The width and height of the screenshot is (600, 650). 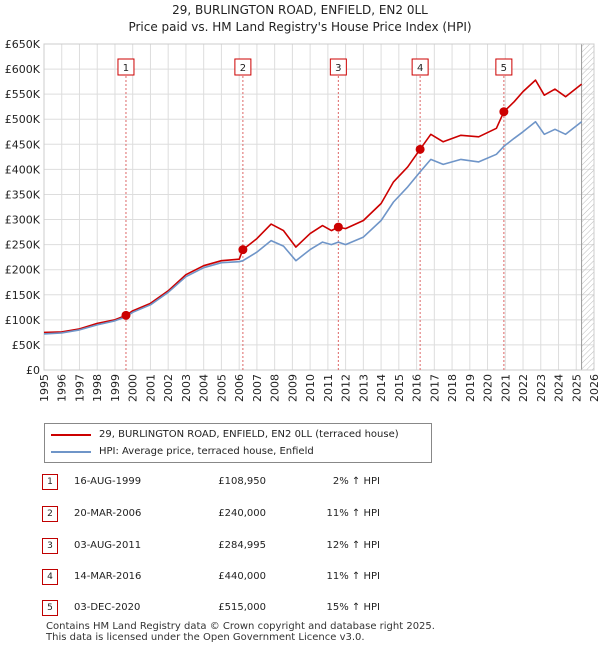 What do you see at coordinates (115, 388) in the screenshot?
I see `x-tick-label: 1999` at bounding box center [115, 388].